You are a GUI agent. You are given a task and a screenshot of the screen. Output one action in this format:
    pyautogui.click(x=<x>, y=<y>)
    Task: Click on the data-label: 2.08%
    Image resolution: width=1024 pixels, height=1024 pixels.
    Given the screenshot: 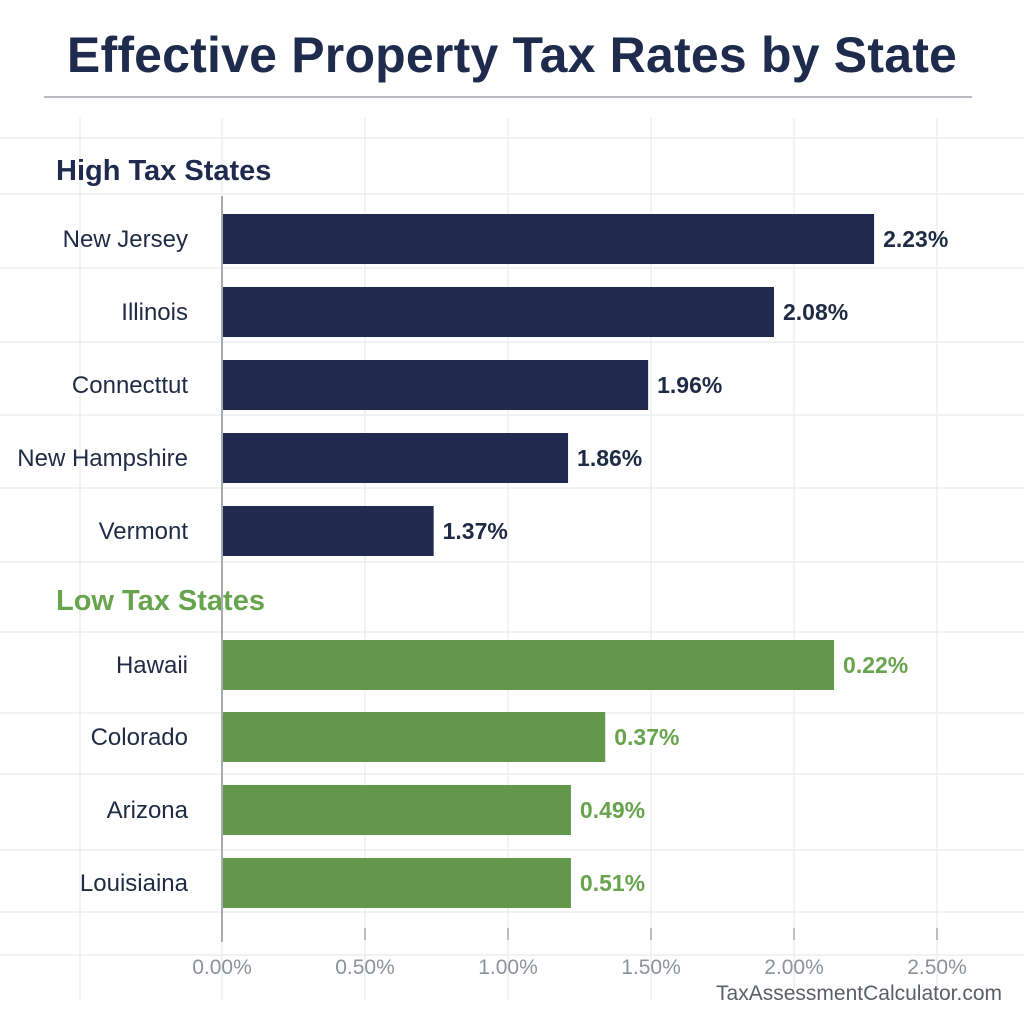 What is the action you would take?
    pyautogui.click(x=815, y=312)
    